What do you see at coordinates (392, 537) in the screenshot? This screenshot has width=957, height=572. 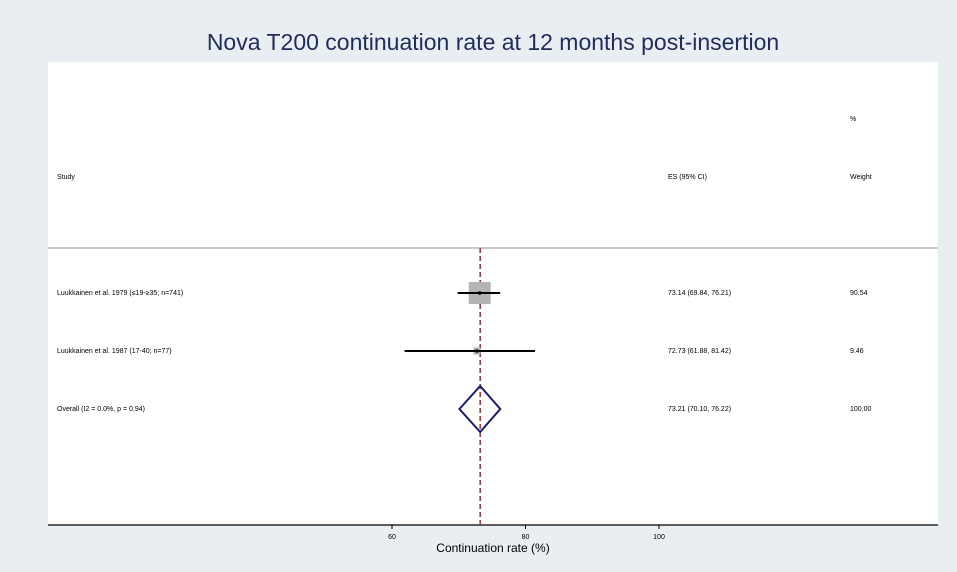 I see `x-tick-label: 60` at bounding box center [392, 537].